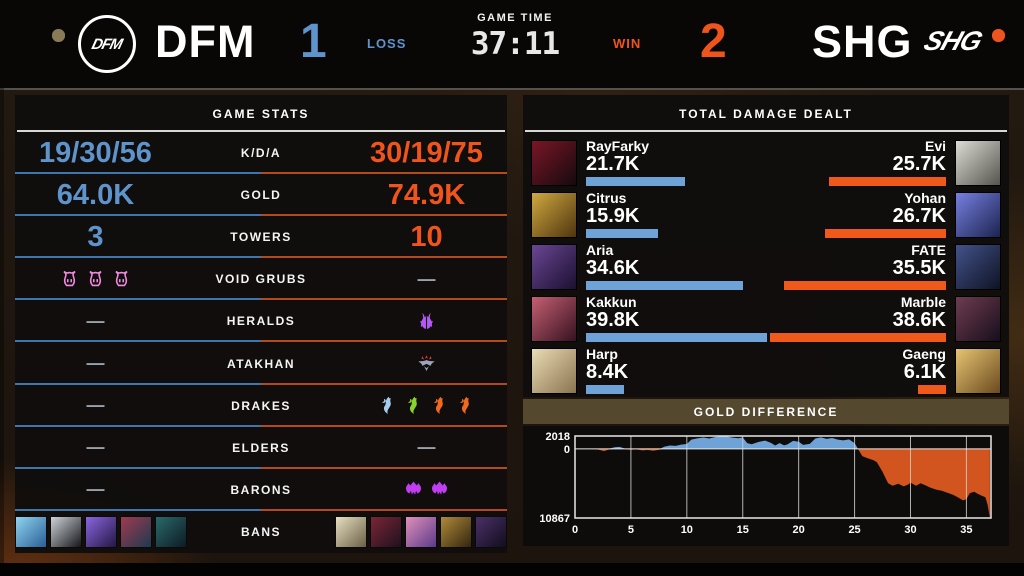 This screenshot has height=576, width=1024. I want to click on drake-chemtech-icon, so click(412, 405).